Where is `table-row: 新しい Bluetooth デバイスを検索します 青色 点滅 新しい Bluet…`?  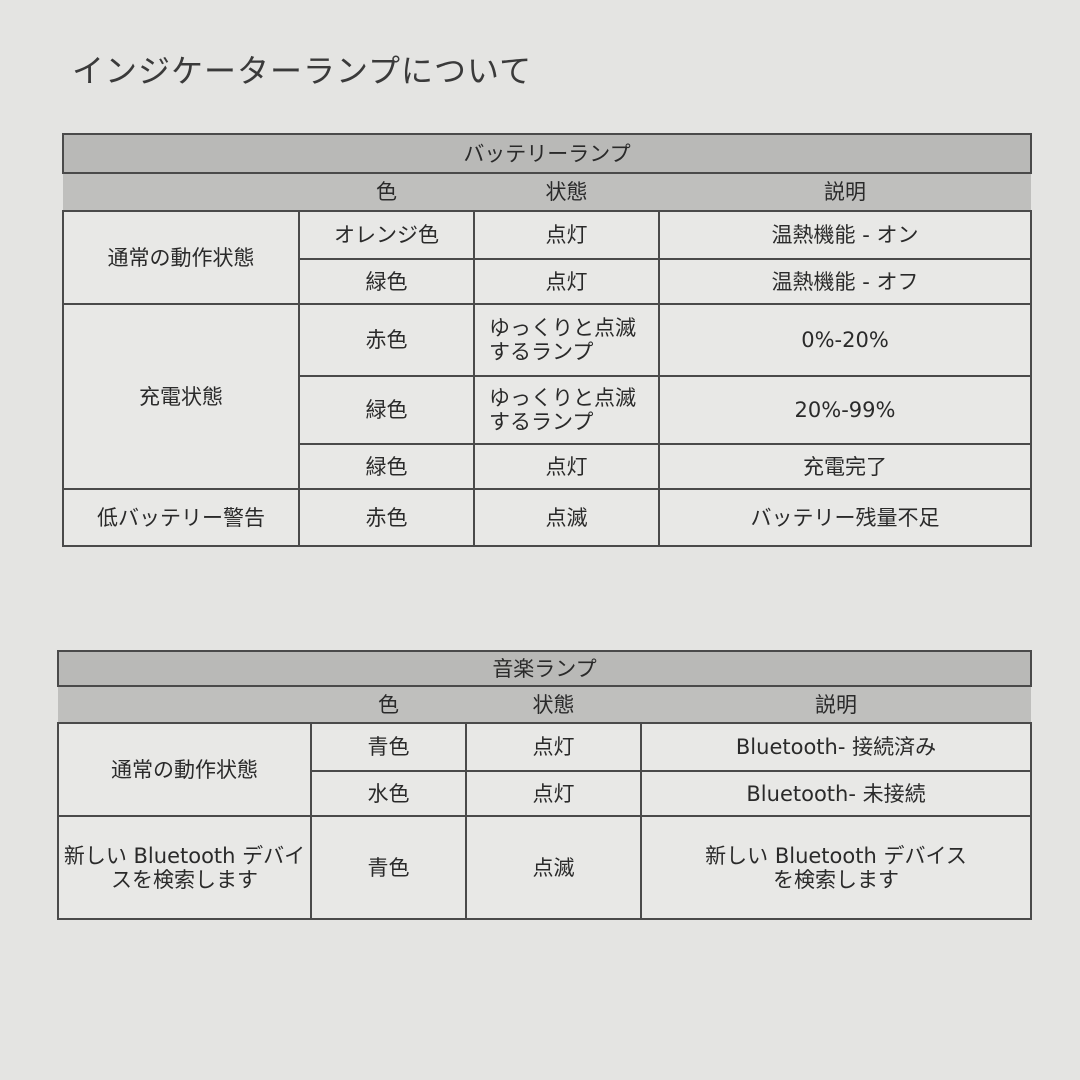
table-row: 新しい Bluetooth デバイスを検索します 青色 点滅 新しい Bluet… is located at coordinates (544, 867).